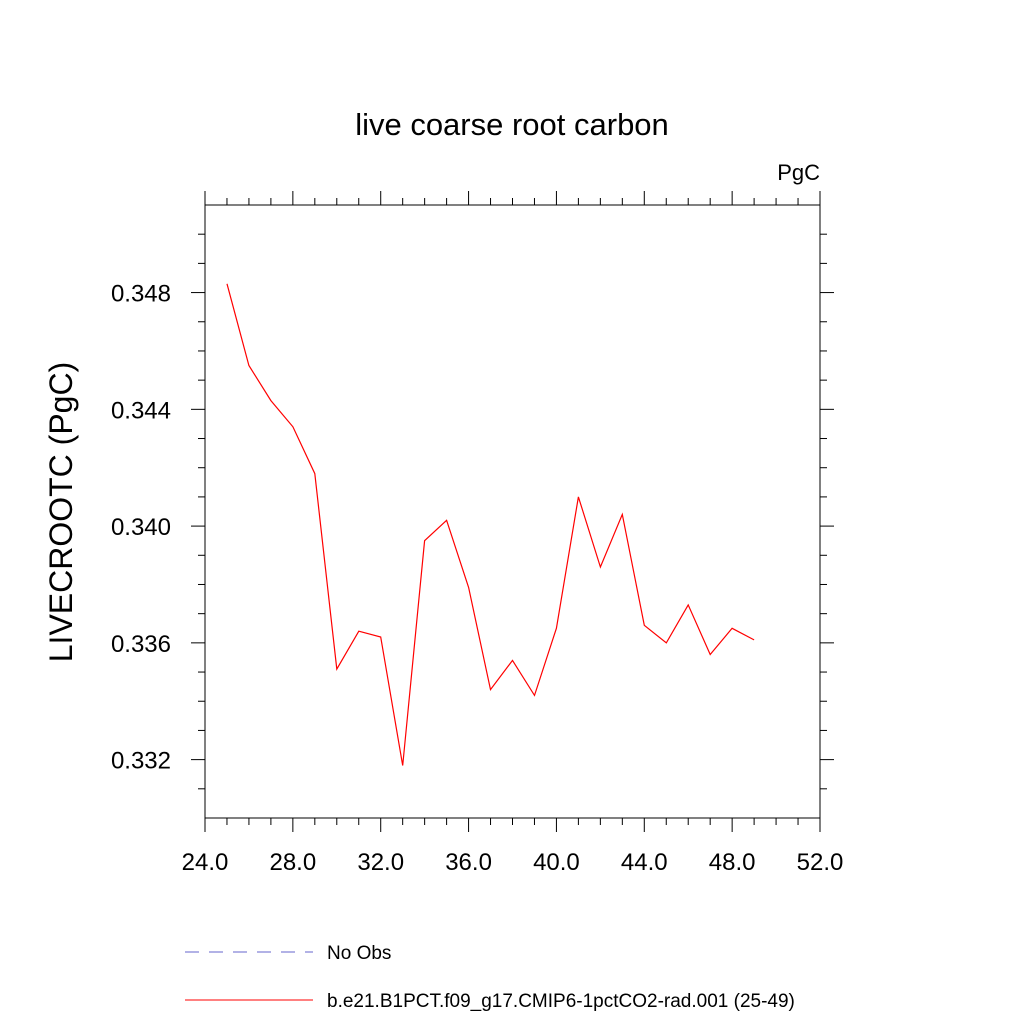 The width and height of the screenshot is (1024, 1024). I want to click on x-tick-label: 44.0, so click(644, 862).